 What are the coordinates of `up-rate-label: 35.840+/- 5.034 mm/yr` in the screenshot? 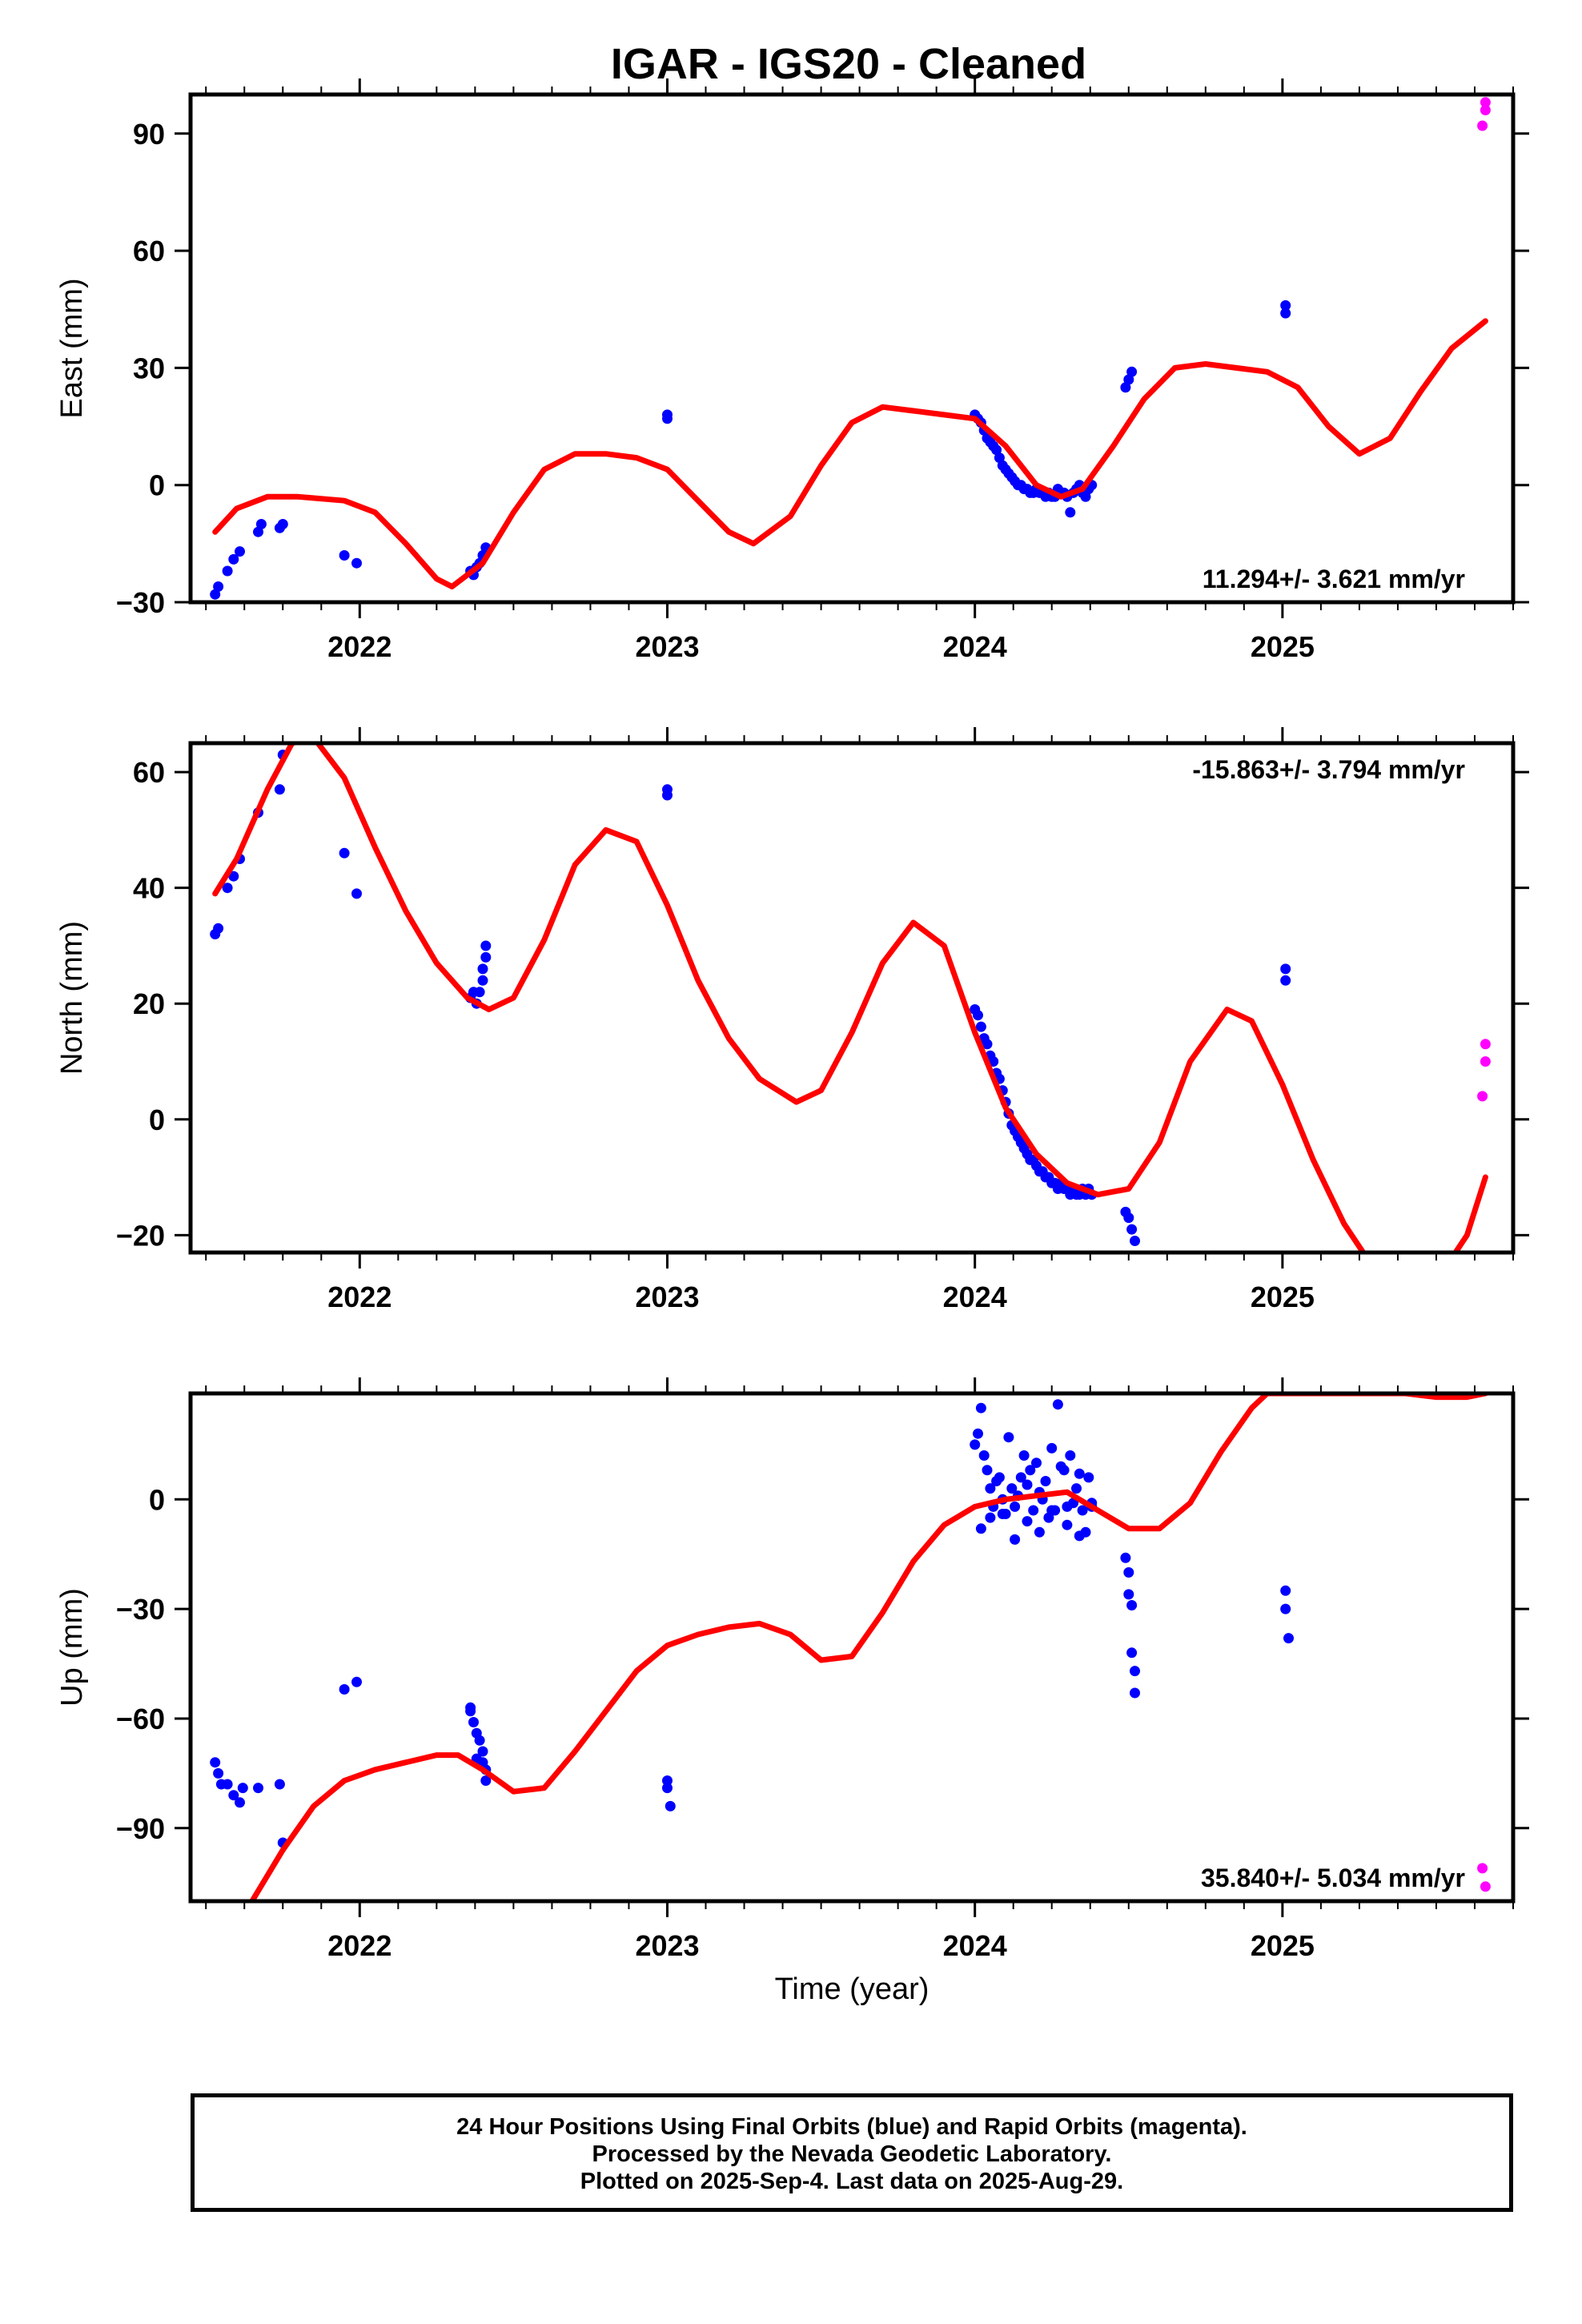 It's located at (1333, 1878).